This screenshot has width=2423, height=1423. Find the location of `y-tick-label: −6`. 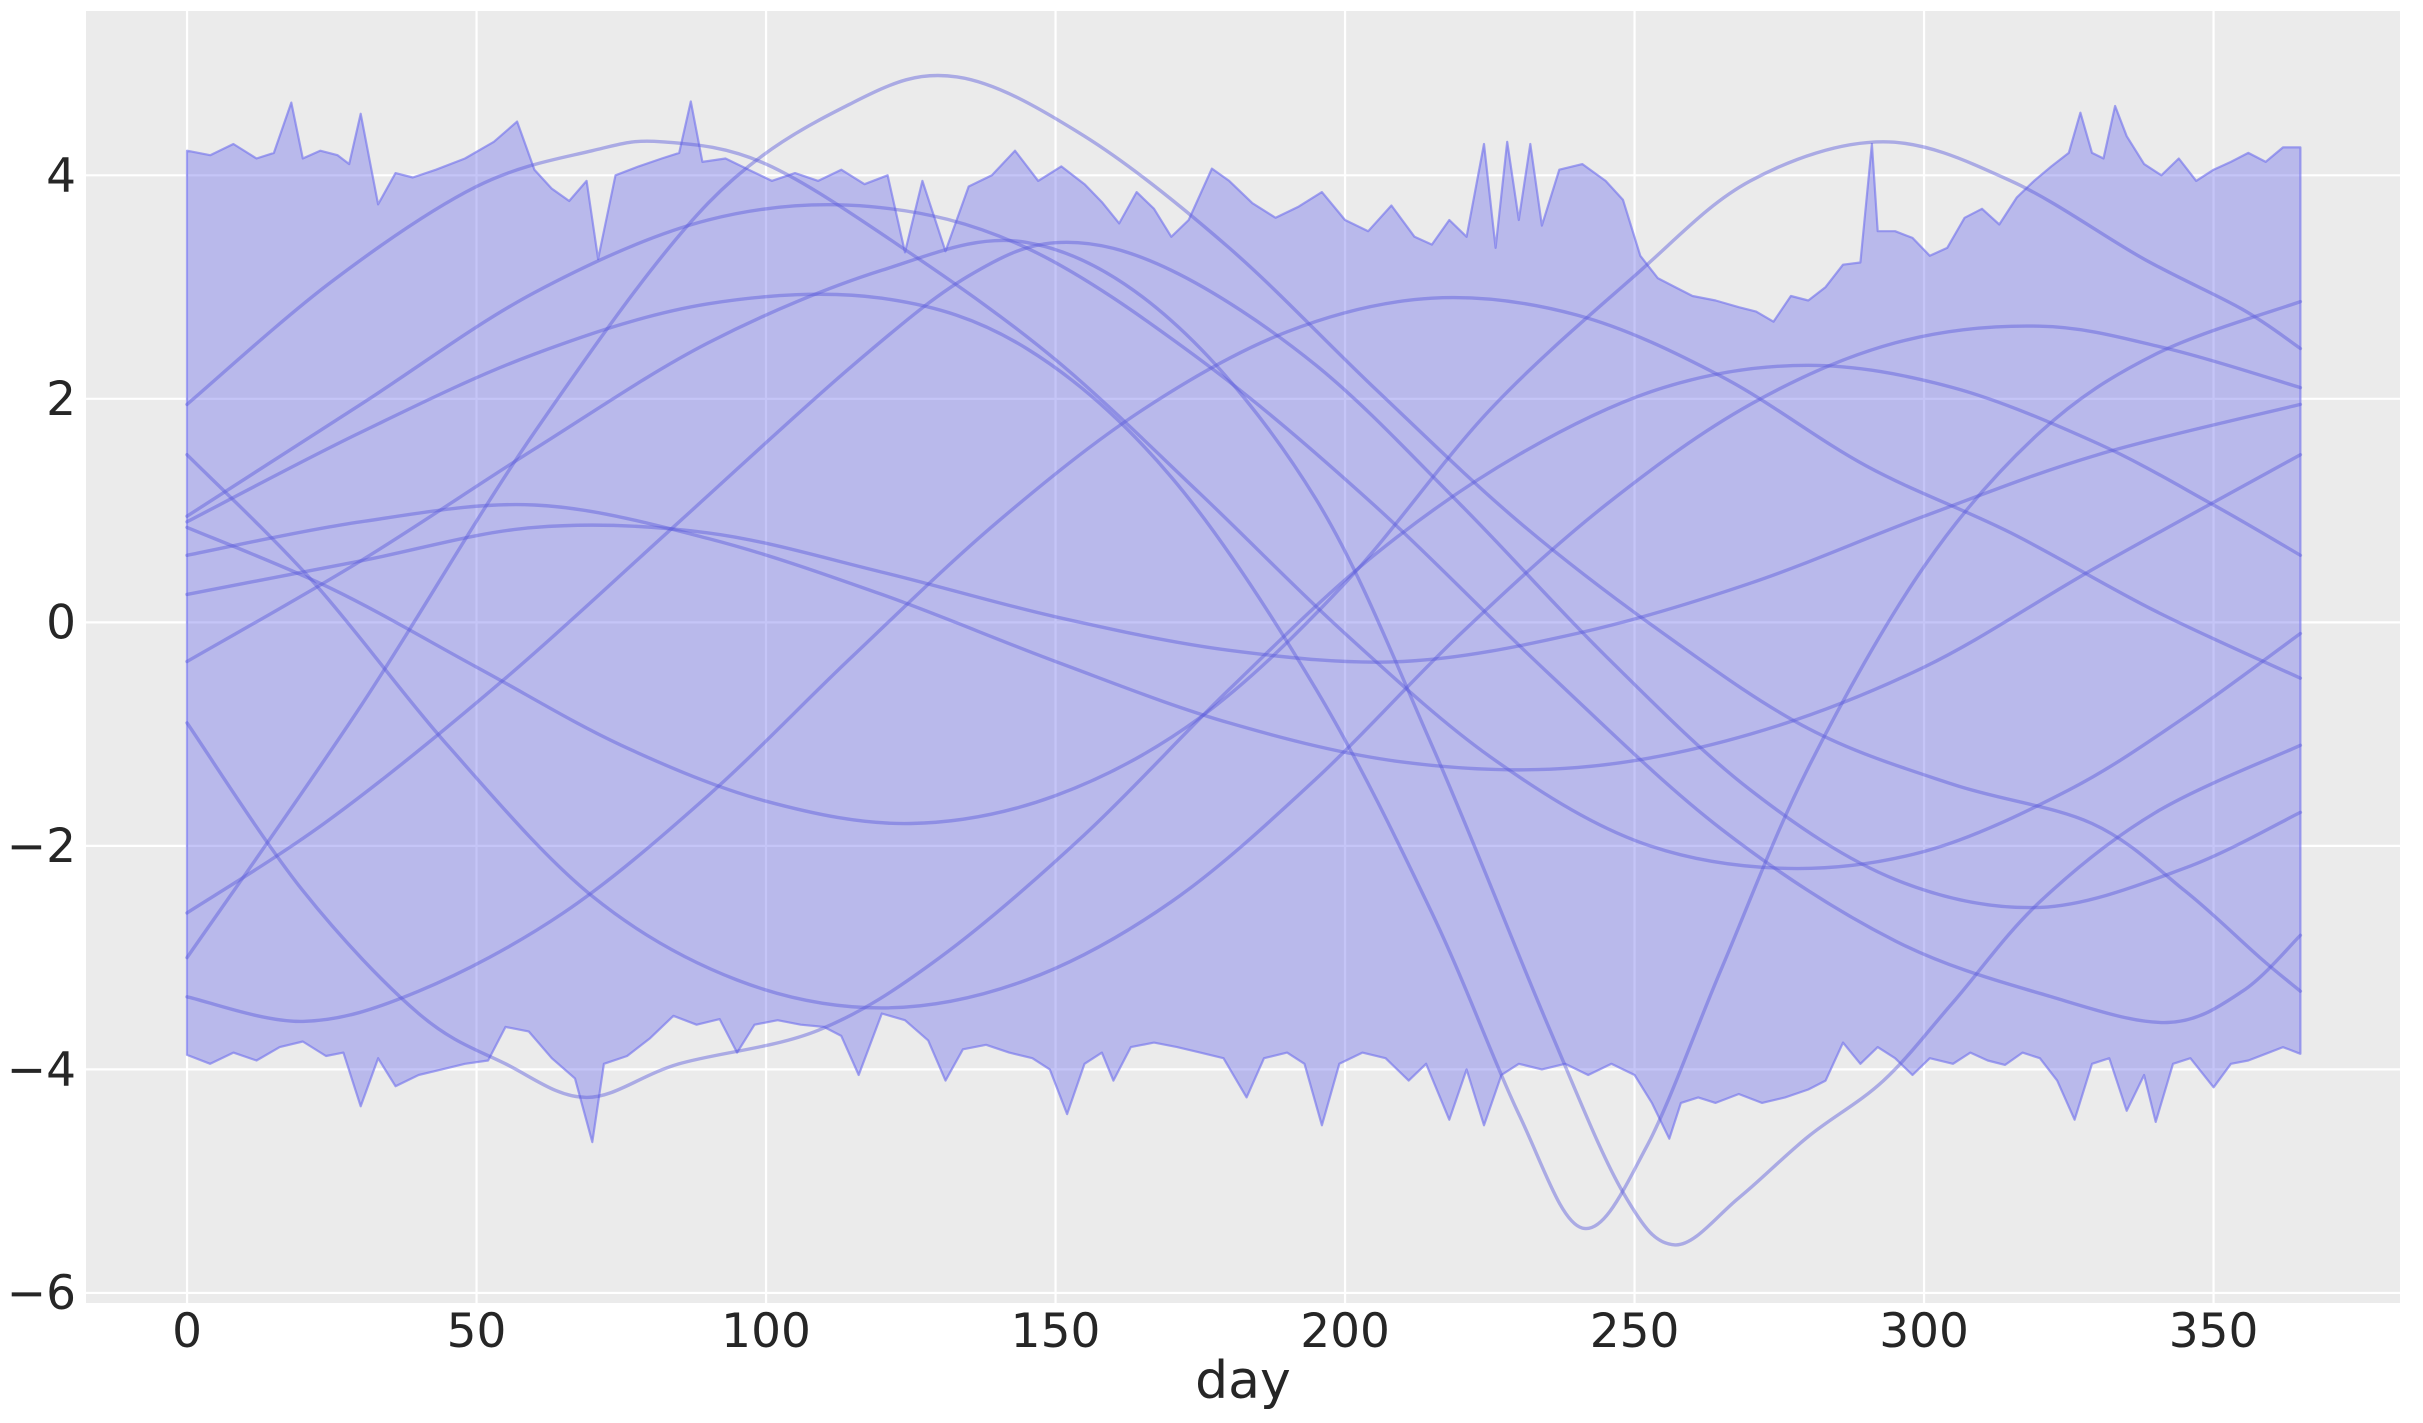

y-tick-label: −6 is located at coordinates (41, 1293).